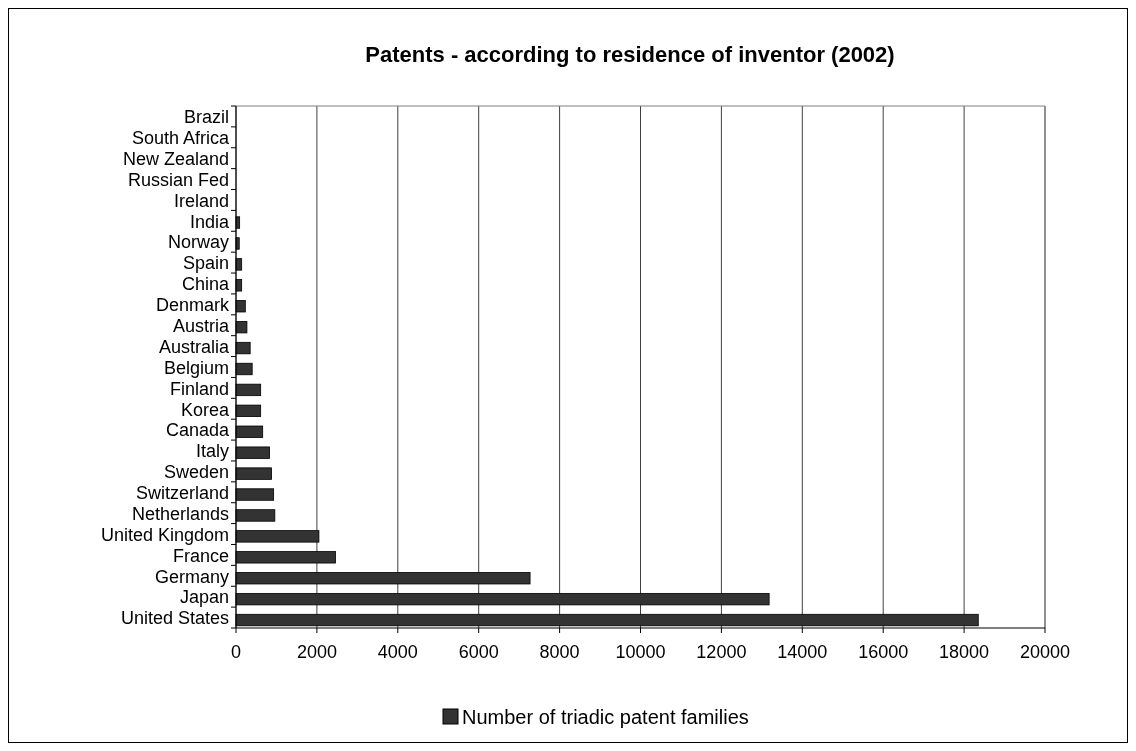 This screenshot has width=1136, height=751. Describe the element at coordinates (175, 158) in the screenshot. I see `y-tick-label: New Zealand` at that location.